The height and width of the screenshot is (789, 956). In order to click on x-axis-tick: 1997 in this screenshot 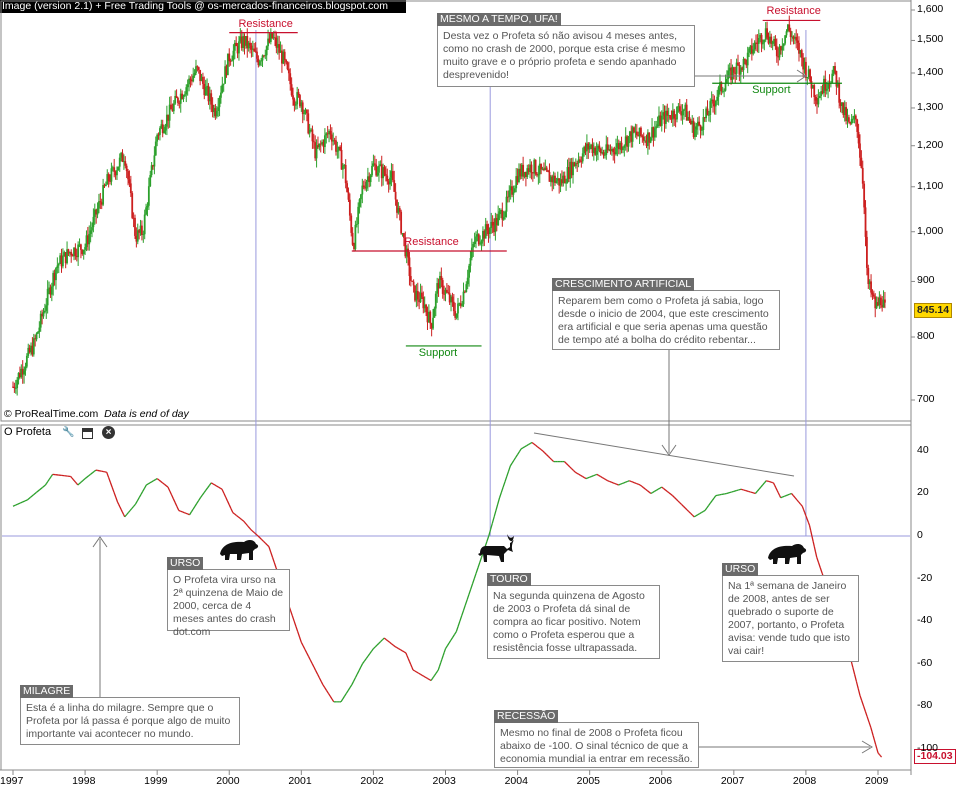, I will do `click(12, 781)`.